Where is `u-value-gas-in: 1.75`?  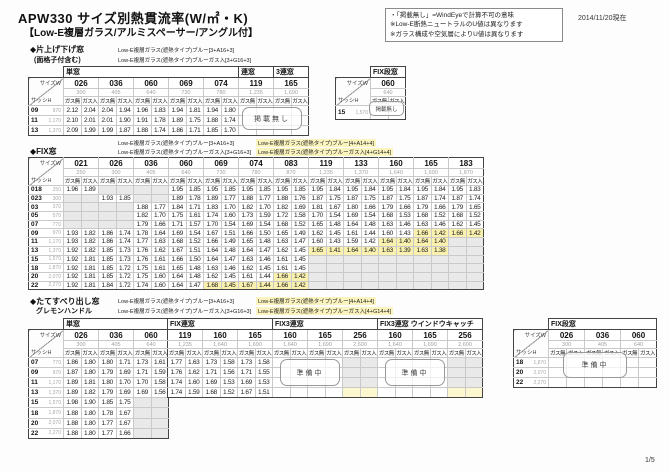
u-value-gas-in: 1.75 is located at coordinates (334, 198).